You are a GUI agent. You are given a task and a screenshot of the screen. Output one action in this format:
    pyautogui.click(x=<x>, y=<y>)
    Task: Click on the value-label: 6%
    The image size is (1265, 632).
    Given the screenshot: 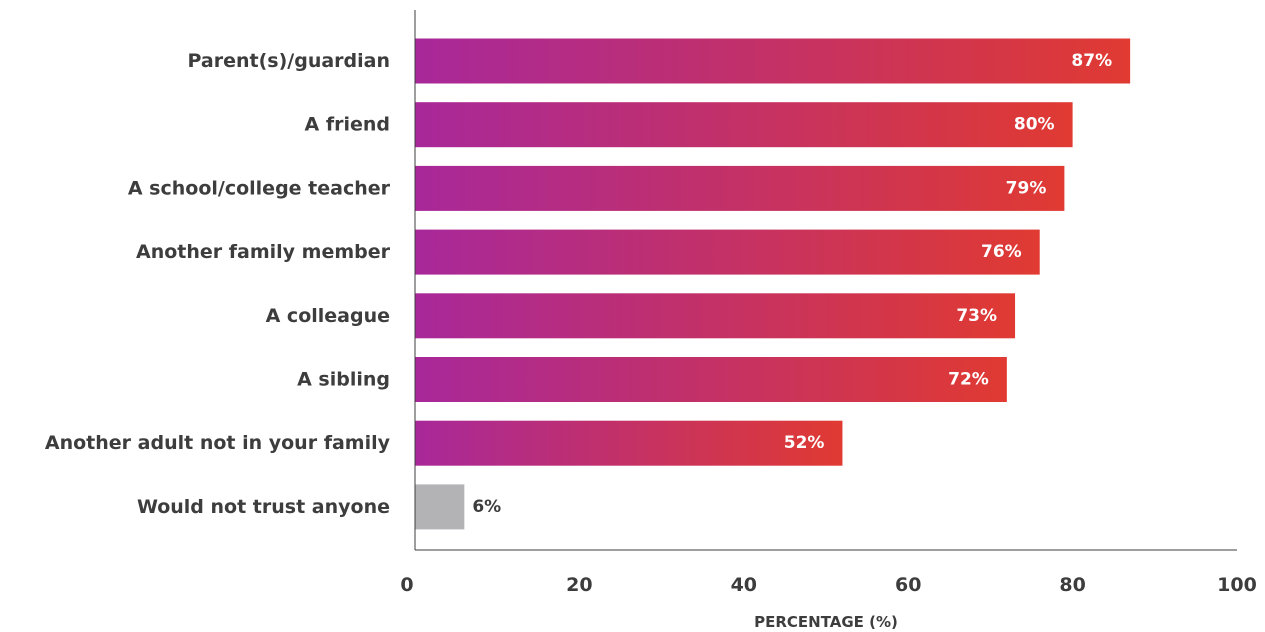 What is the action you would take?
    pyautogui.click(x=486, y=507)
    